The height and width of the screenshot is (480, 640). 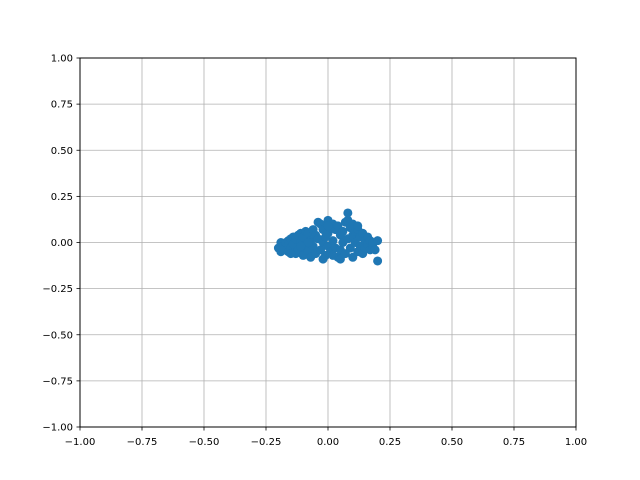 I want to click on y-tick-label: 0.00, so click(x=62, y=243).